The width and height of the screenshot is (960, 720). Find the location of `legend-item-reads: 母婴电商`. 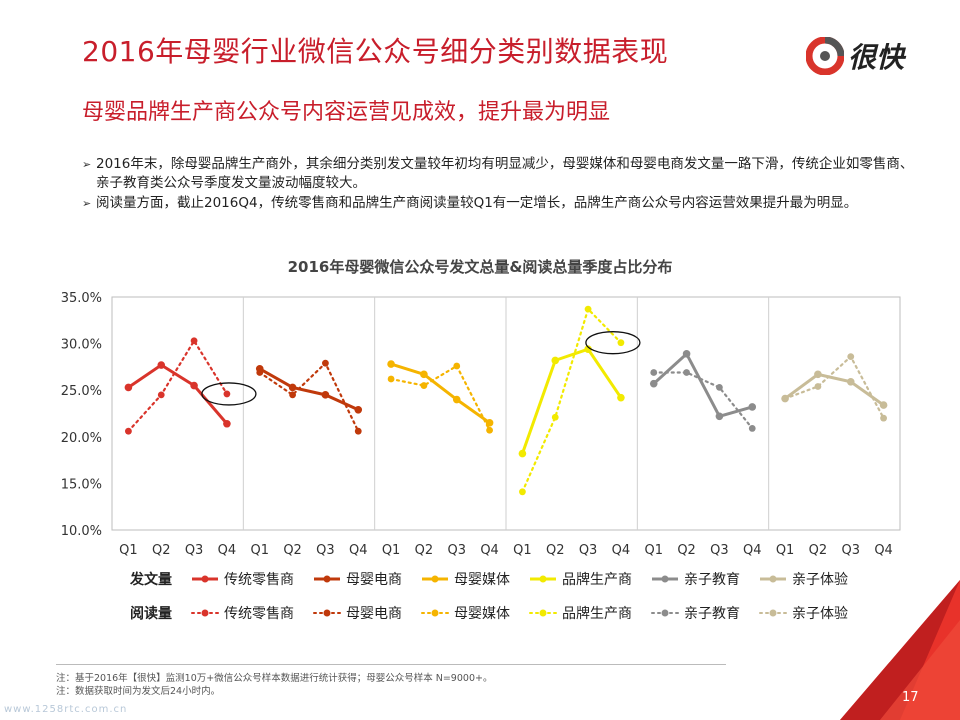

legend-item-reads: 母婴电商 is located at coordinates (357, 613).